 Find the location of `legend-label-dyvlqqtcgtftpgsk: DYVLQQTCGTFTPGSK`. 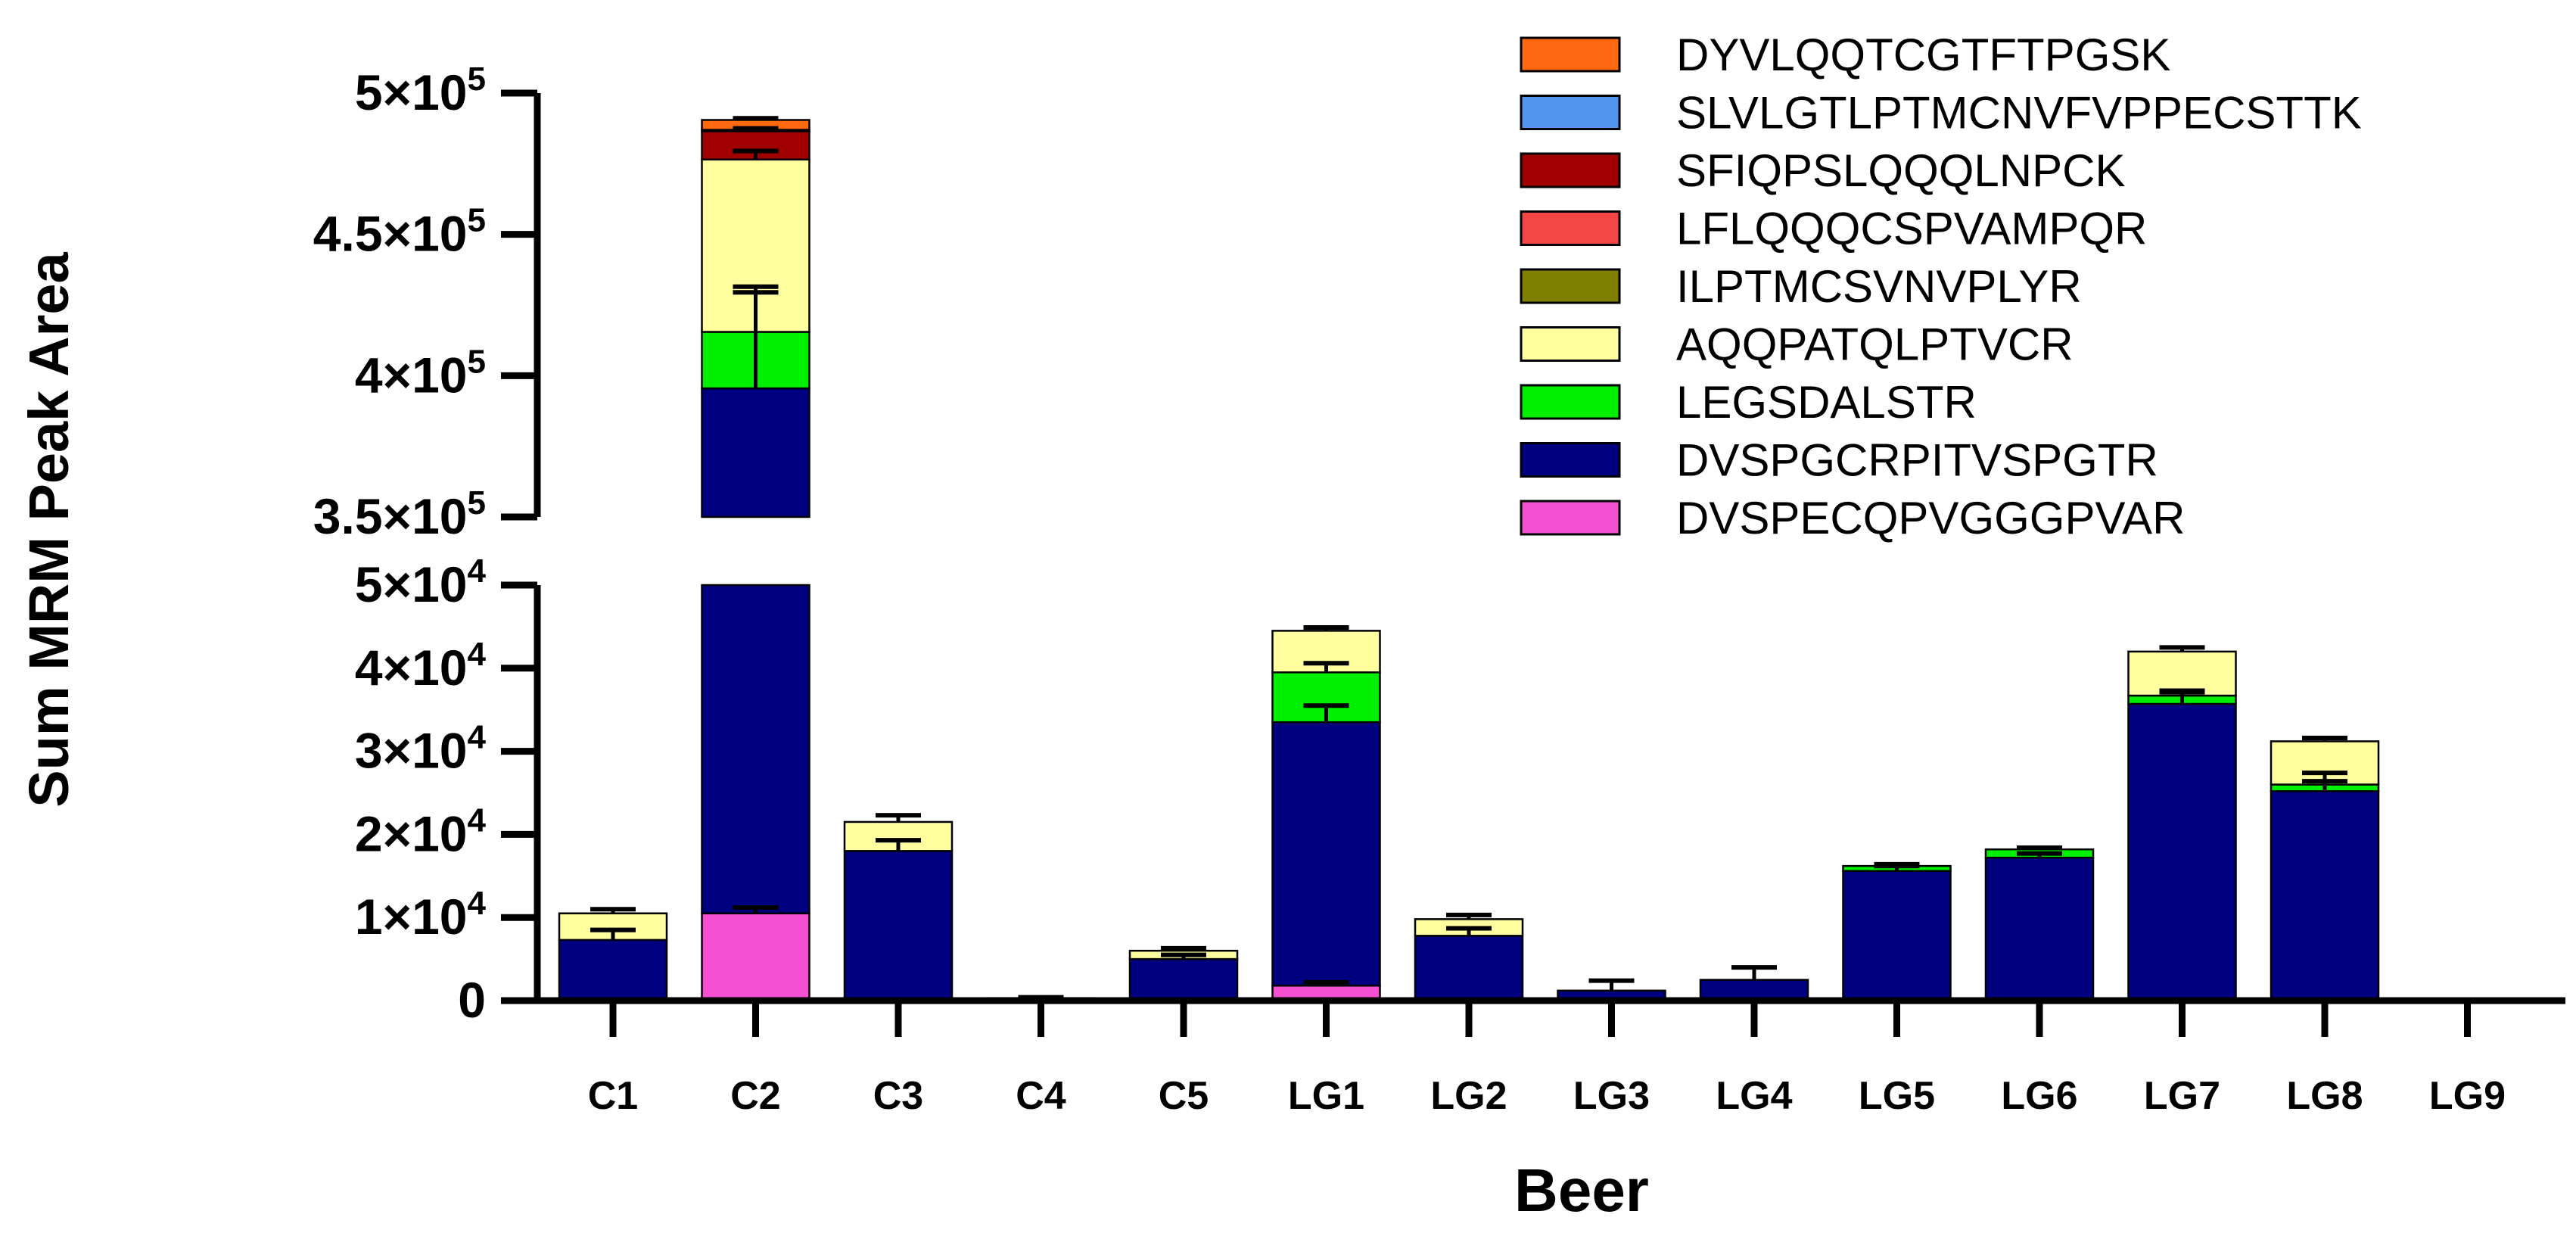

legend-label-dyvlqqtcgtftpgsk: DYVLQQTCGTFTPGSK is located at coordinates (1923, 55).